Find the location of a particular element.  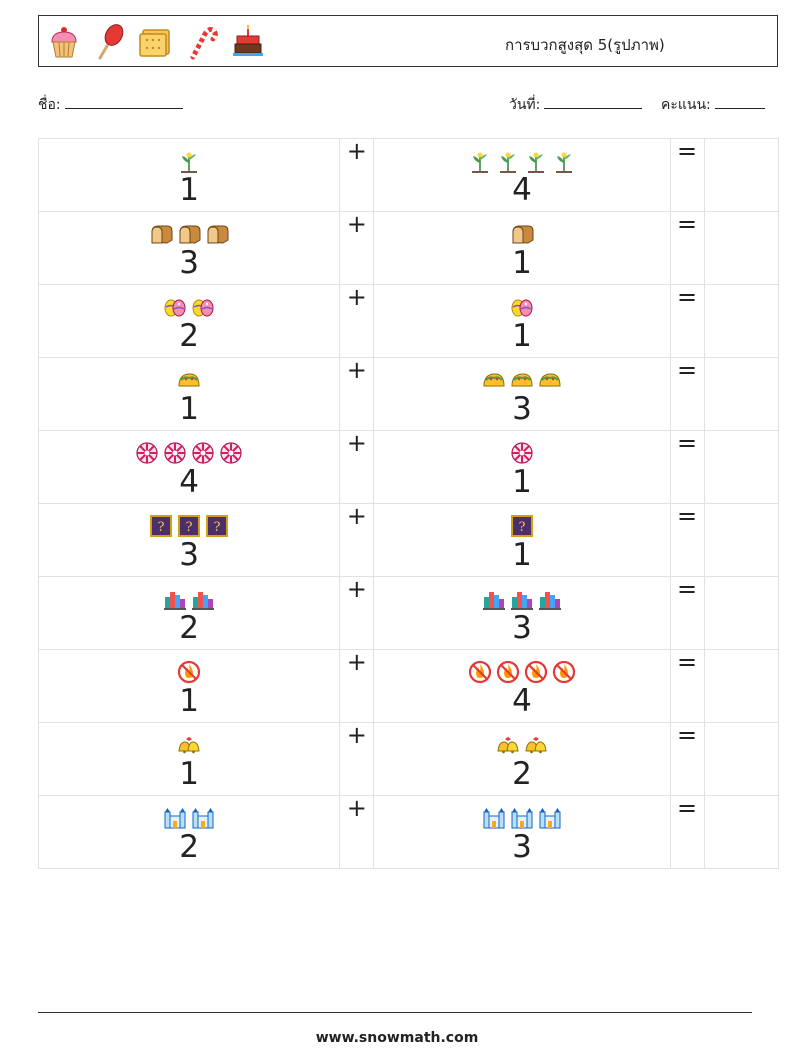

page-title: การบวกสูงสุด 5(รูปภาพ) is located at coordinates (585, 45).